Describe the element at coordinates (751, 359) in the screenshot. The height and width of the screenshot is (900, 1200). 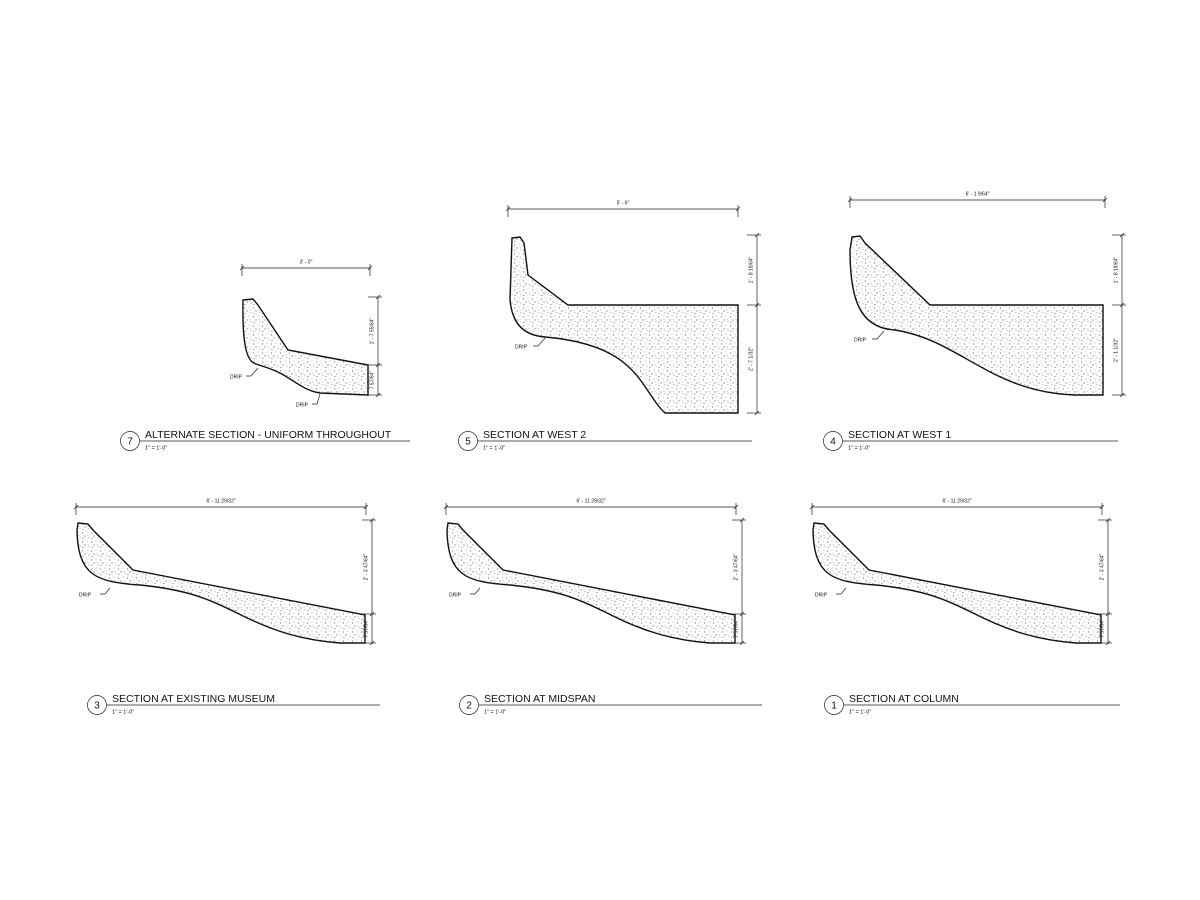
I see `dimension-label: 2' - 7 1/32"` at that location.